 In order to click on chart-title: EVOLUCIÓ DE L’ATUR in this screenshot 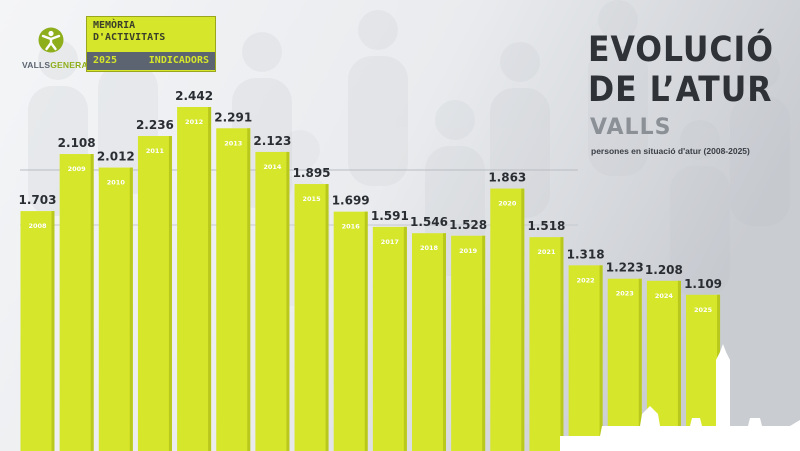, I will do `click(681, 70)`.